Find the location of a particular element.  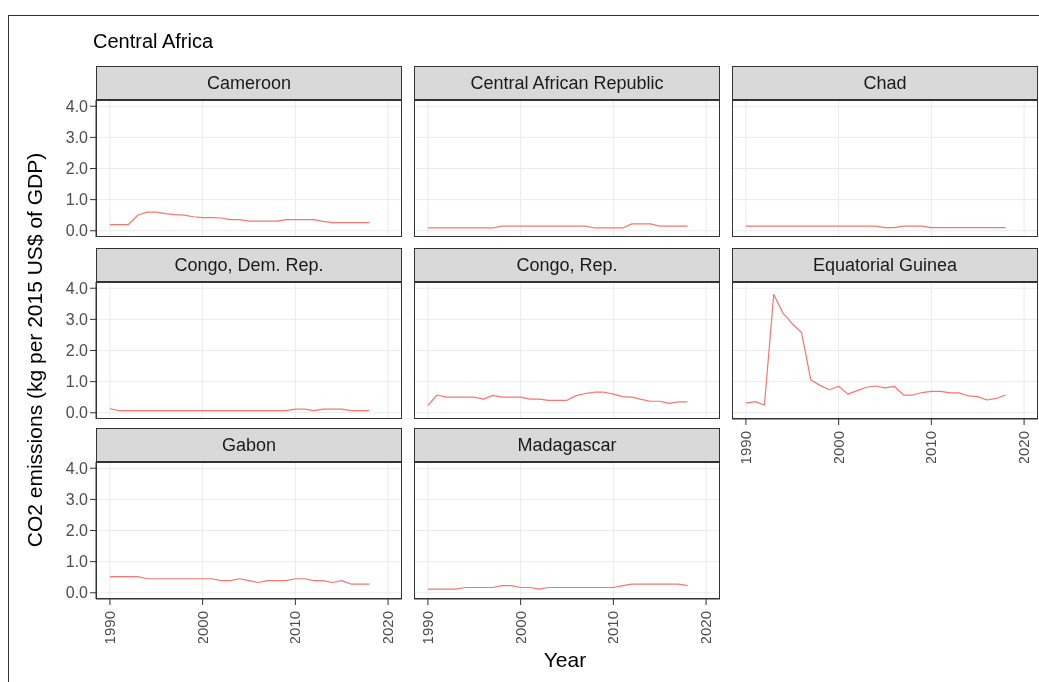

y-axis-title: CO2 emissions (kg per 2015 US$ of GDP) is located at coordinates (35, 350).